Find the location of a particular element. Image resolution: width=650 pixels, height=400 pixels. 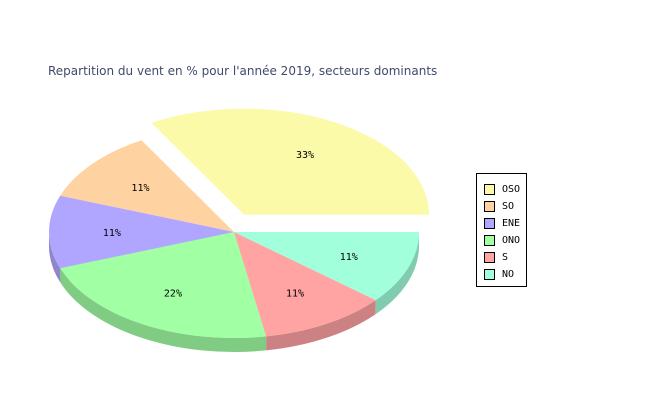

legend-label-no: NO is located at coordinates (508, 274).